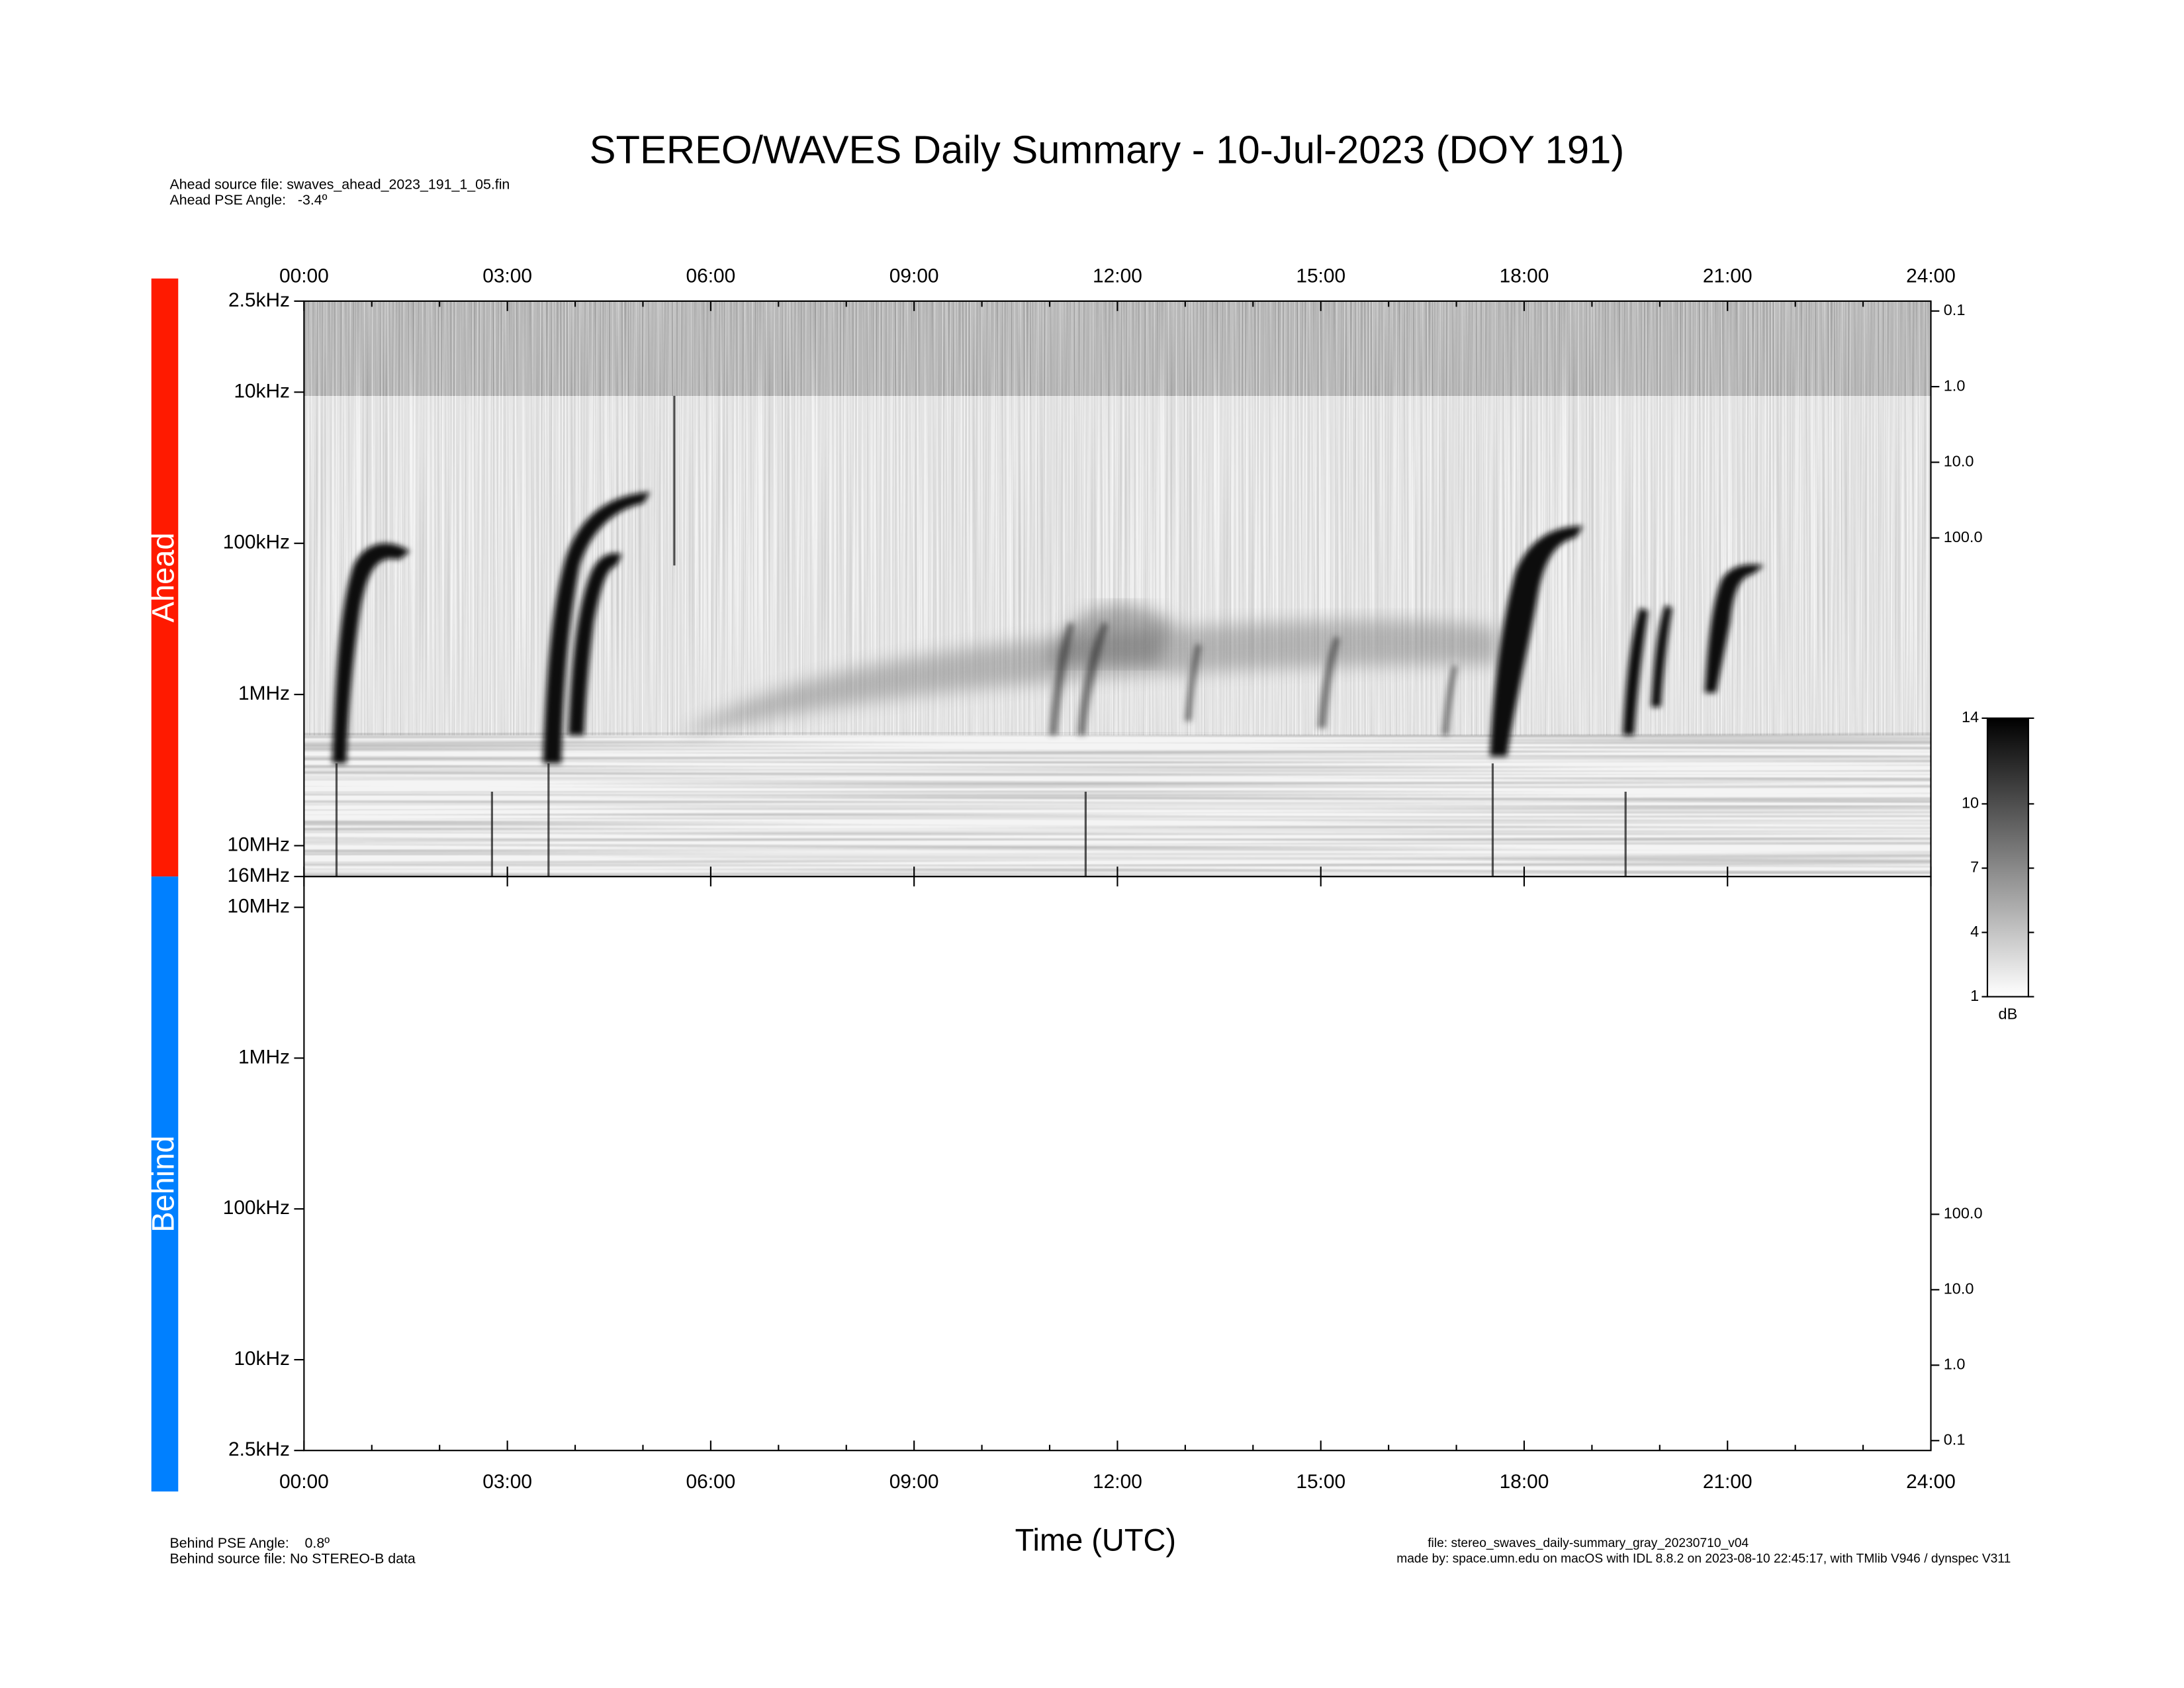  Describe the element at coordinates (250, 1543) in the screenshot. I see `pse-note: Behind PSE Angle: 0.8º` at that location.